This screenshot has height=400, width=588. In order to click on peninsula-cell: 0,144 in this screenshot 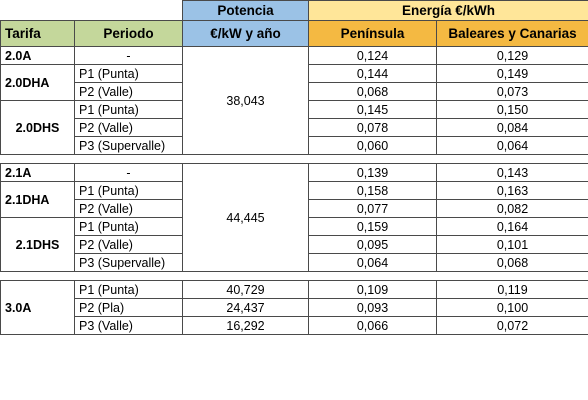, I will do `click(372, 73)`.